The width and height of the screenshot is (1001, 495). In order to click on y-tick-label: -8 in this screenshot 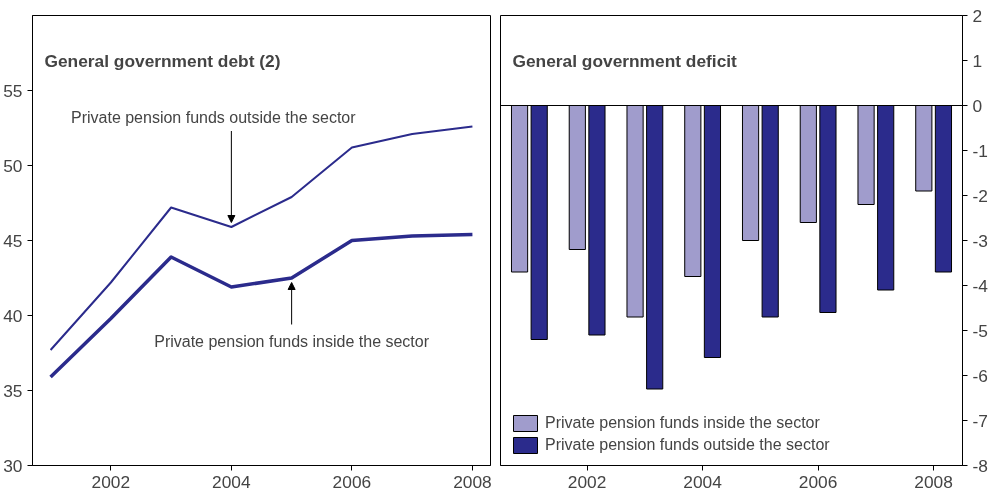, I will do `click(980, 465)`.